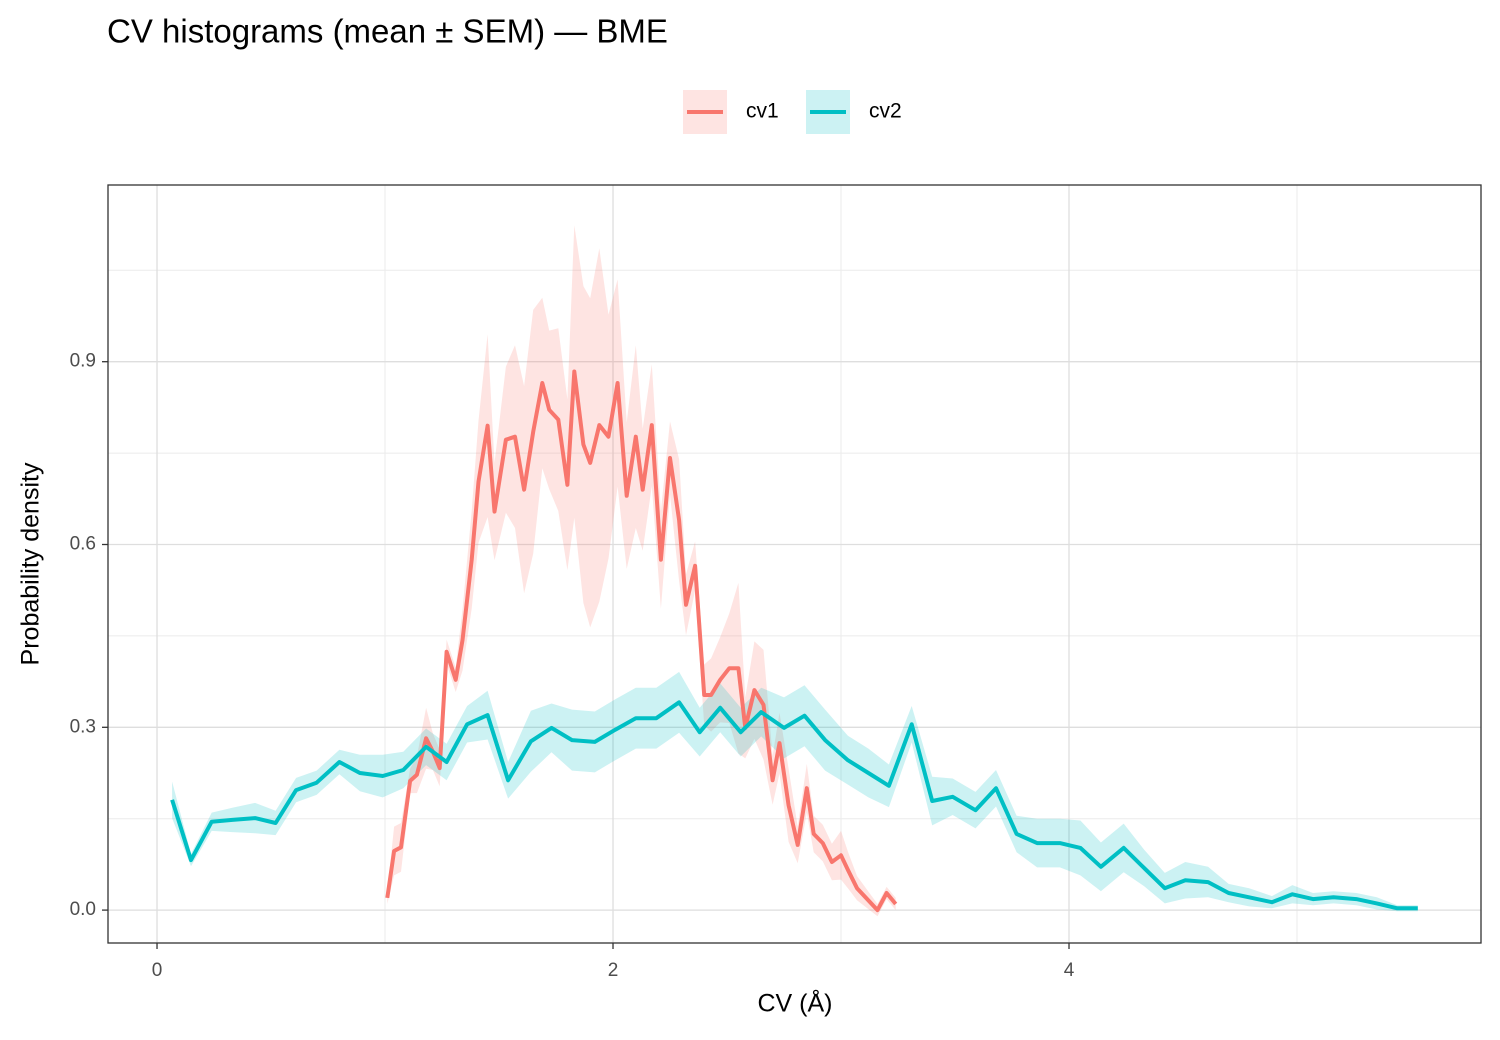 The image size is (1500, 1040). I want to click on x-axis-title: CV (Å), so click(795, 1003).